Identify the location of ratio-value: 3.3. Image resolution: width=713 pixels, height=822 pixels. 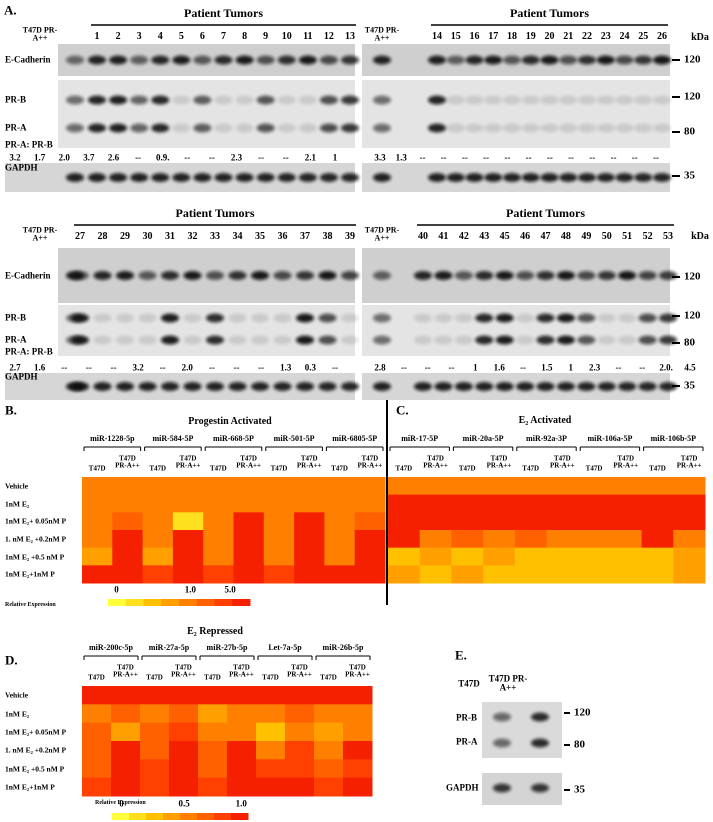
(380, 157).